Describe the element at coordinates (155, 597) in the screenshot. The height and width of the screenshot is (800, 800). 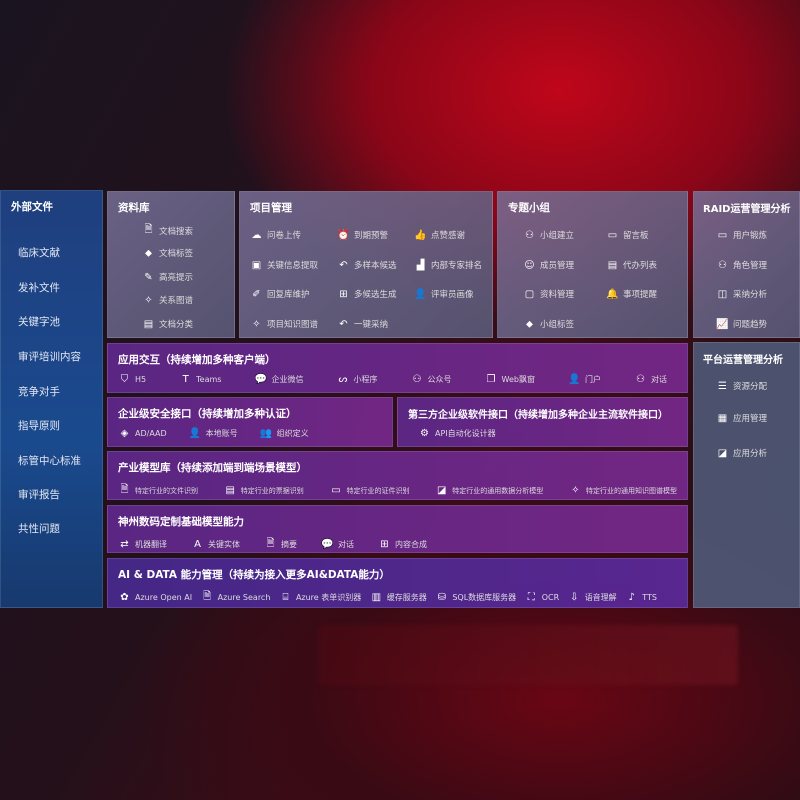
I see `ai-item: ✿ Azure Open AI` at that location.